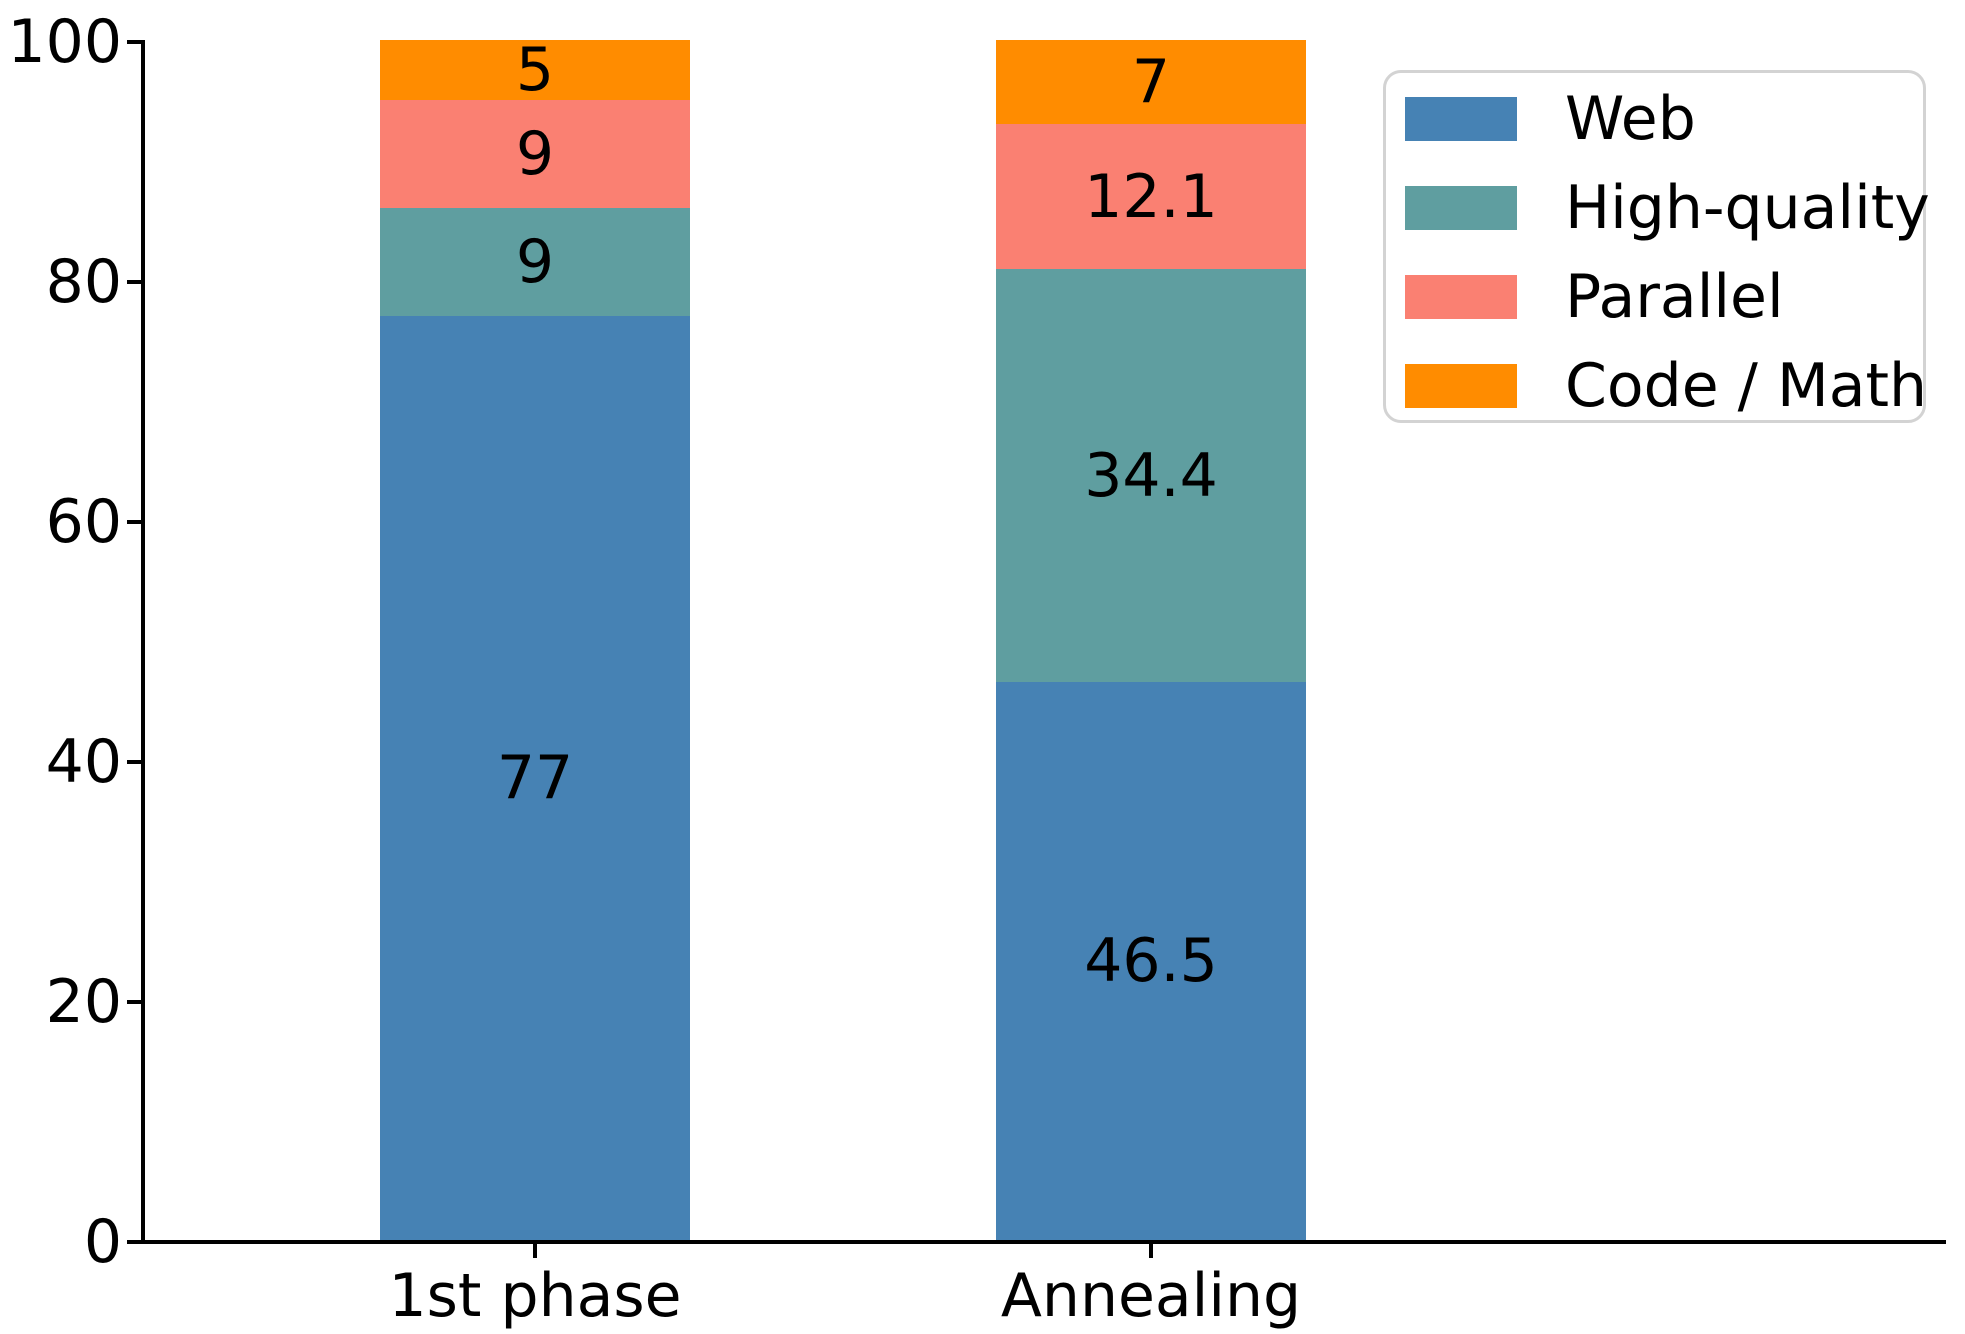 This screenshot has height=1334, width=1965. I want to click on y-tick-label: 40, so click(83, 762).